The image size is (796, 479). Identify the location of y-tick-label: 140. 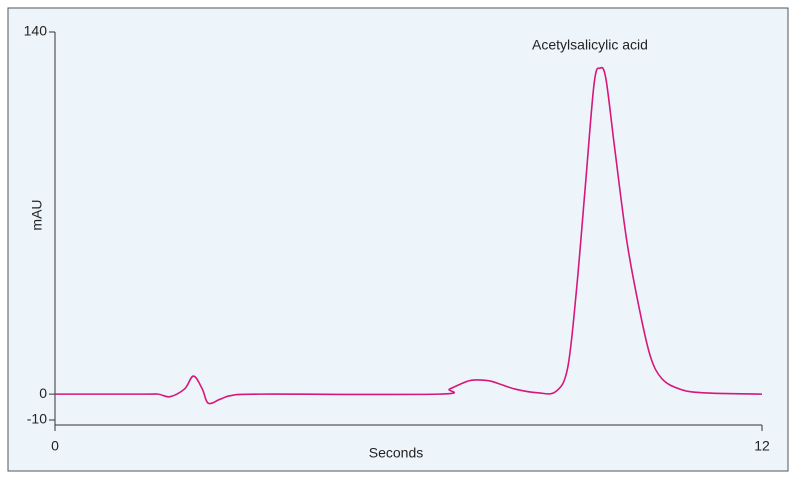
(36, 31).